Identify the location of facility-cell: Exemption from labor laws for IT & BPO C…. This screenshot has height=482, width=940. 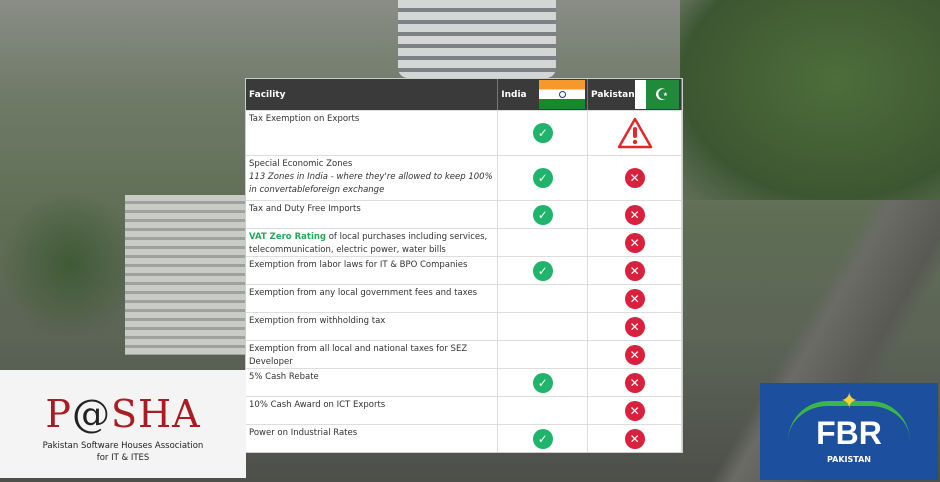
(372, 270).